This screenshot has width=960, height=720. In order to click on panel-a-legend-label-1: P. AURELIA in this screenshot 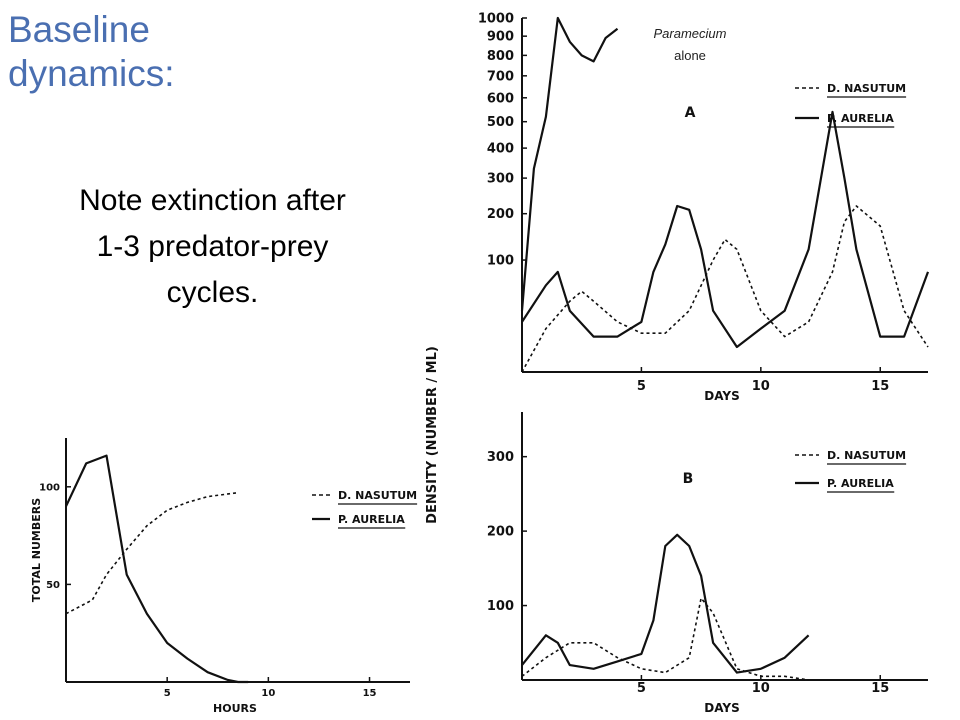, I will do `click(860, 118)`.